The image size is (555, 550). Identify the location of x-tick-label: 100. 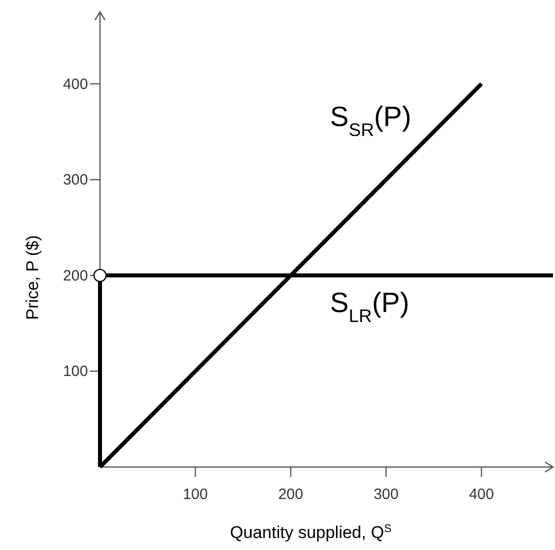
(195, 494).